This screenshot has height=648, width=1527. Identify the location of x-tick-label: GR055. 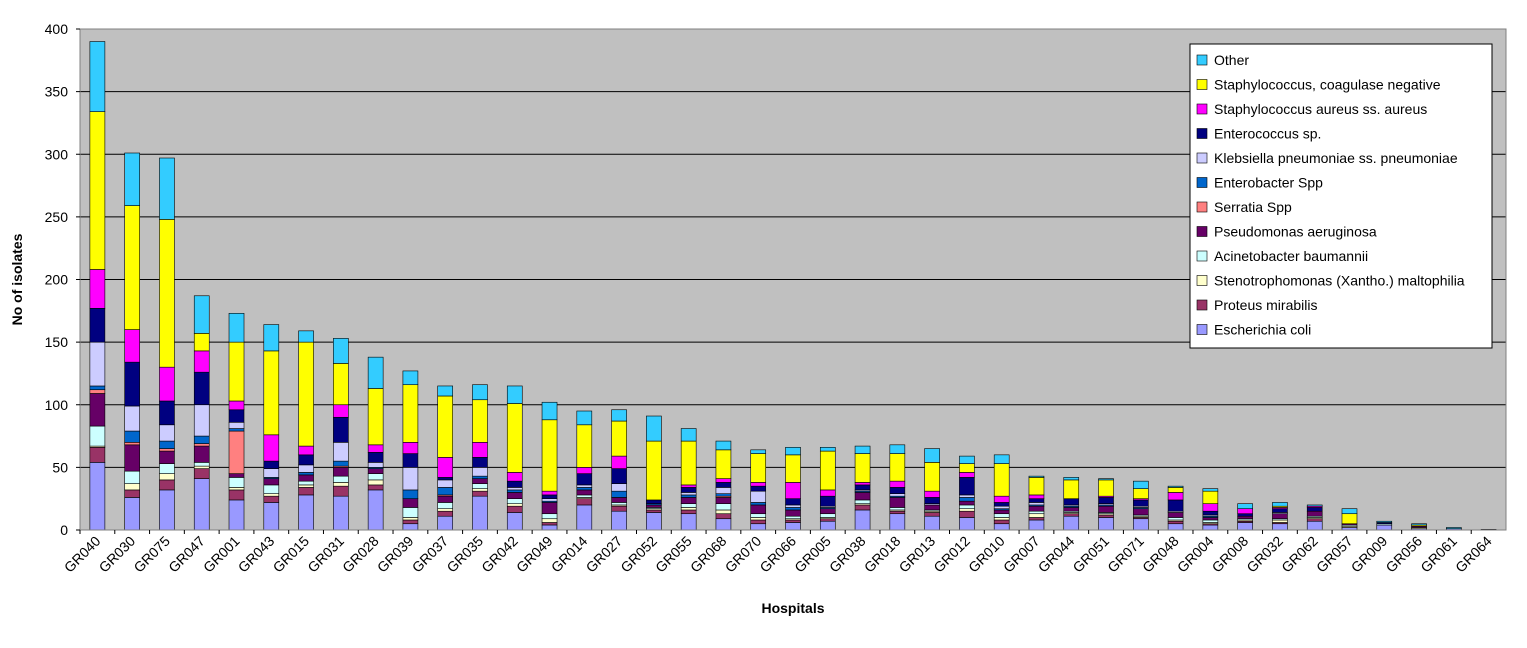
(673, 554).